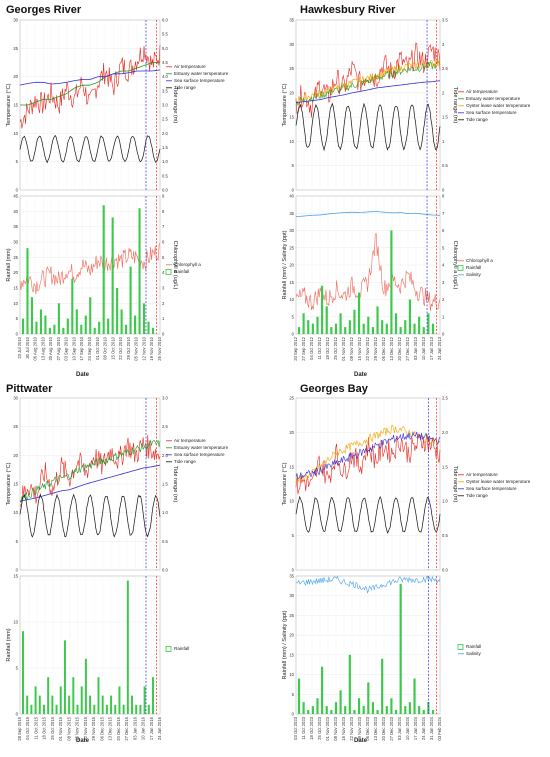  I want to click on y-tick-label-right: 0, so click(163, 334).